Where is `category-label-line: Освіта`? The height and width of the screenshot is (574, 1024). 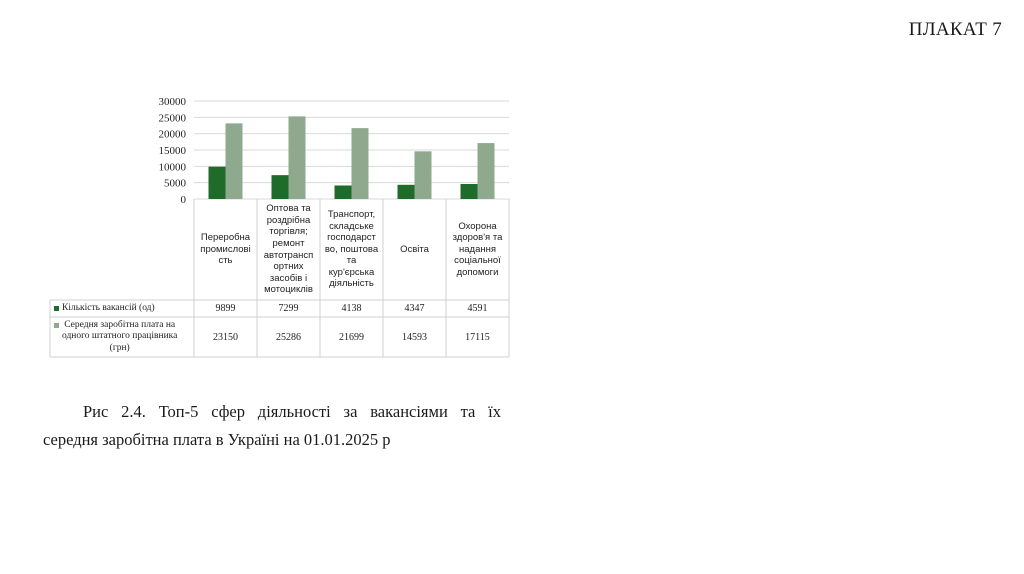 category-label-line: Освіта is located at coordinates (414, 249).